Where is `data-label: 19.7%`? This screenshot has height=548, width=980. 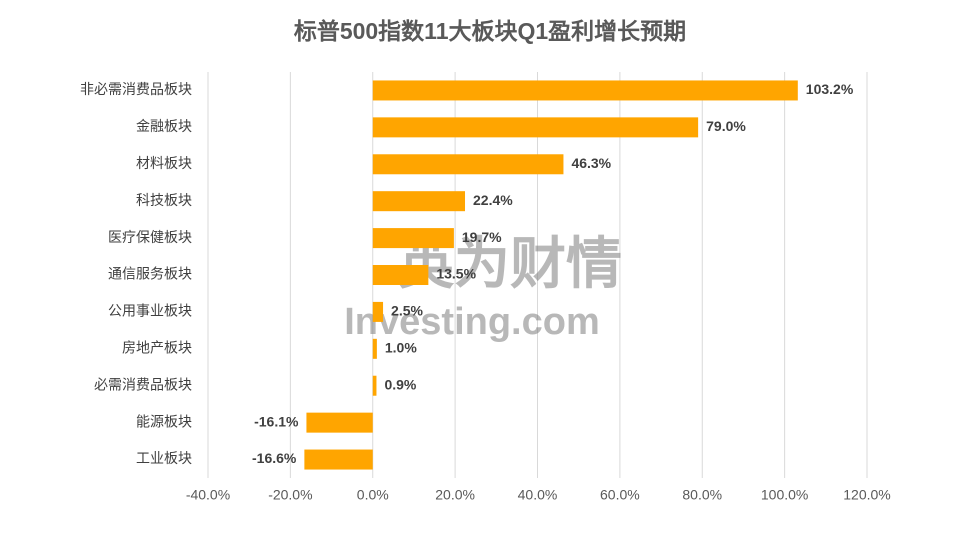
data-label: 19.7% is located at coordinates (482, 237).